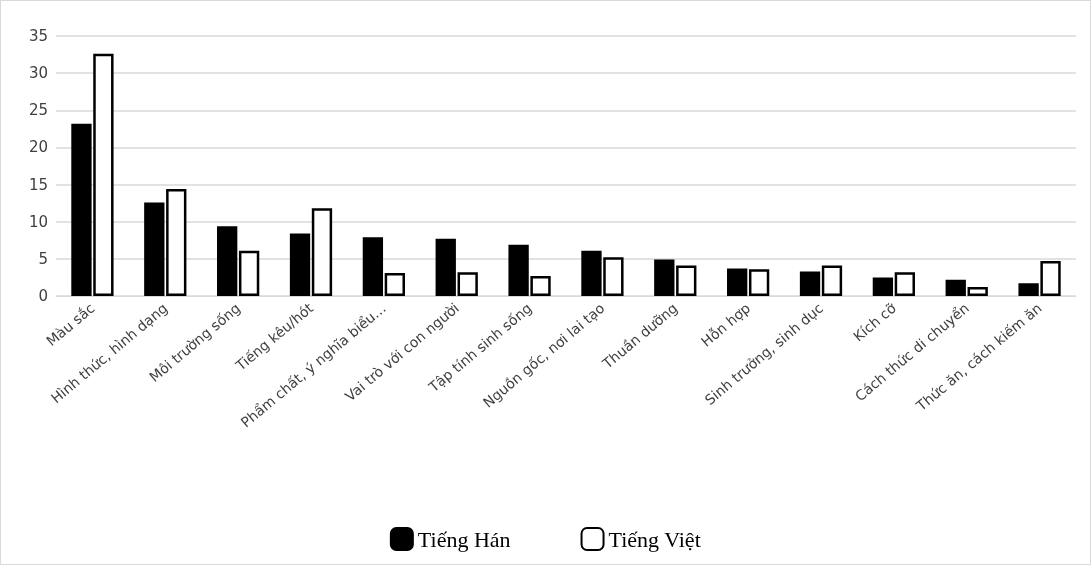 This screenshot has width=1091, height=565. What do you see at coordinates (38, 221) in the screenshot?
I see `y-tick-label: 10` at bounding box center [38, 221].